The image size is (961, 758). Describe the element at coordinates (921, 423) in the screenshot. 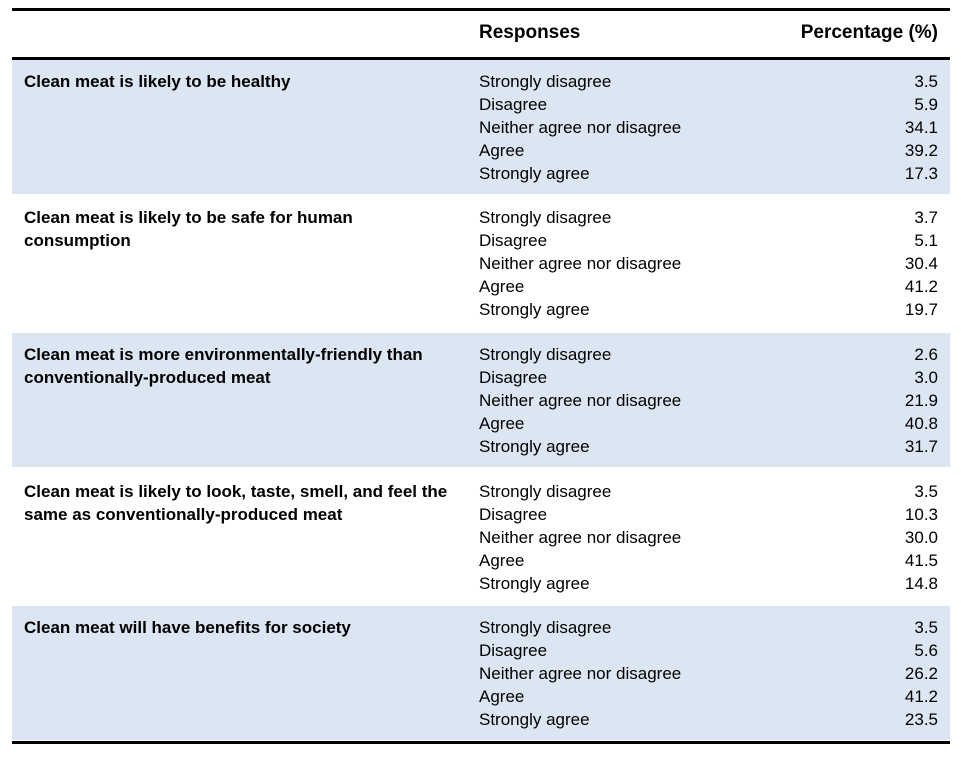

I see `percentage-value: 40.8` at that location.